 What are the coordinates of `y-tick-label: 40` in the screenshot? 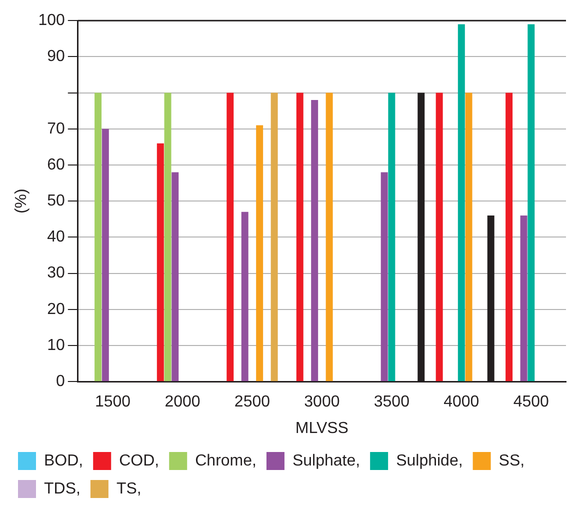 It's located at (56, 237).